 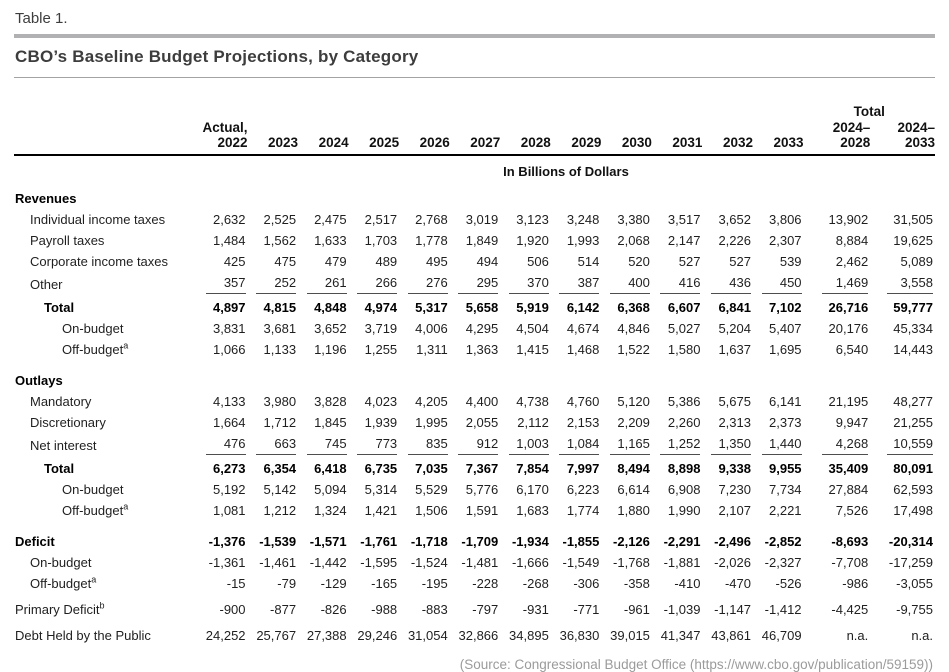 What do you see at coordinates (487, 261) in the screenshot?
I see `value-cell: 494` at bounding box center [487, 261].